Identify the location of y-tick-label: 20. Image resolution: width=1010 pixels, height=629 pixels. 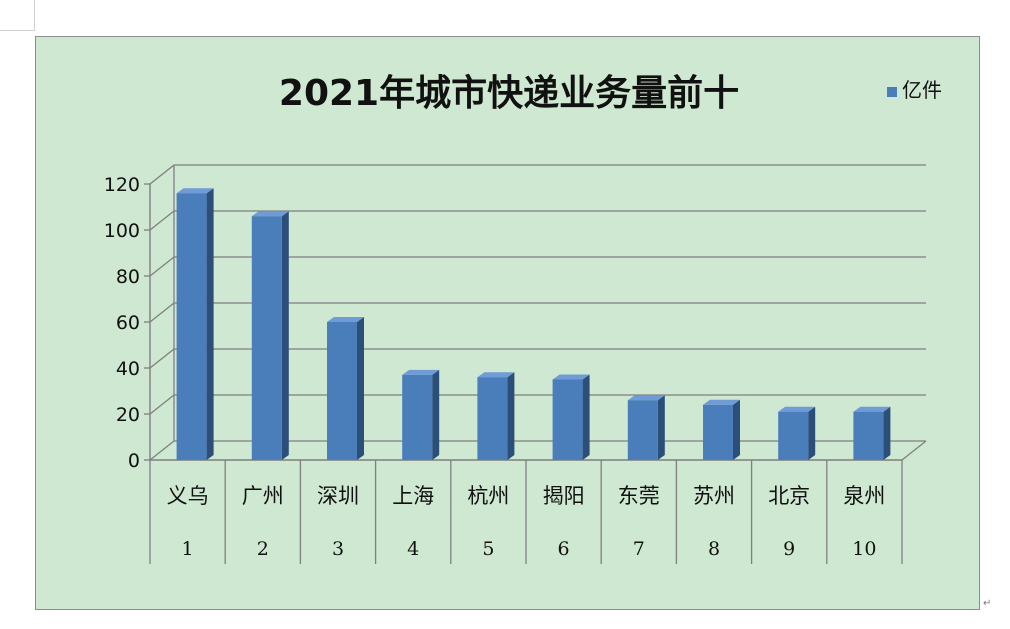
(128, 415).